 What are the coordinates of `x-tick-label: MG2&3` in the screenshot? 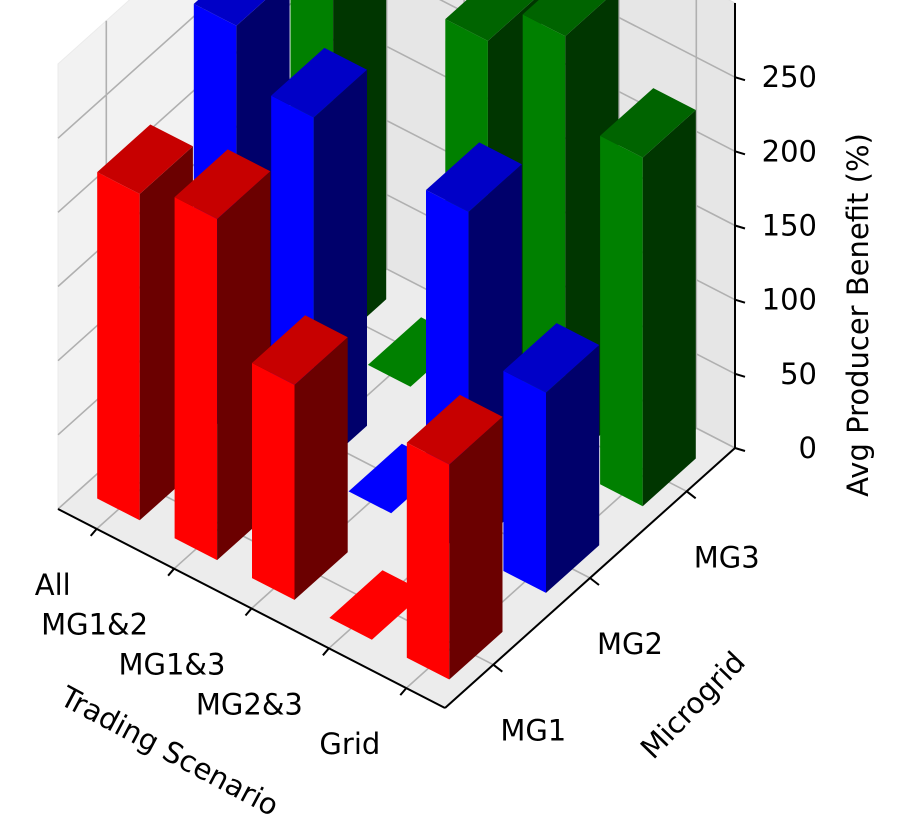 It's located at (249, 704).